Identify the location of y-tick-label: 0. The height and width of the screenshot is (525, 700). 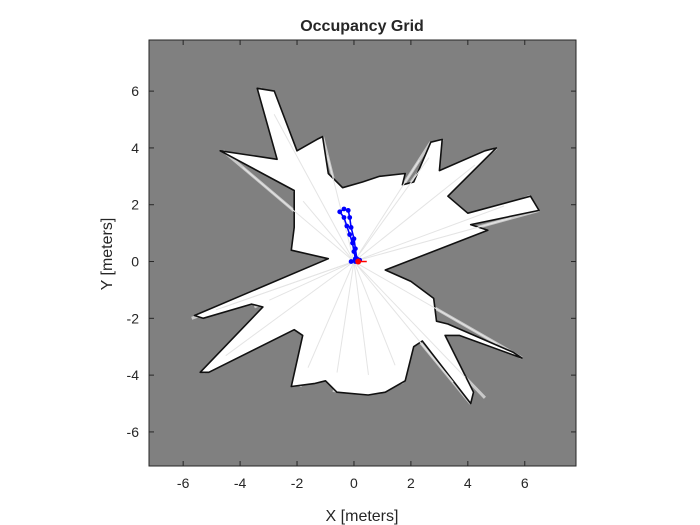
(135, 262).